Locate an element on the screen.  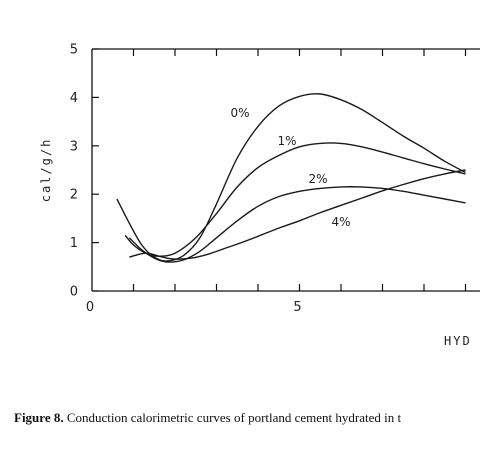
y-tick-label: 2 is located at coordinates (74, 195).